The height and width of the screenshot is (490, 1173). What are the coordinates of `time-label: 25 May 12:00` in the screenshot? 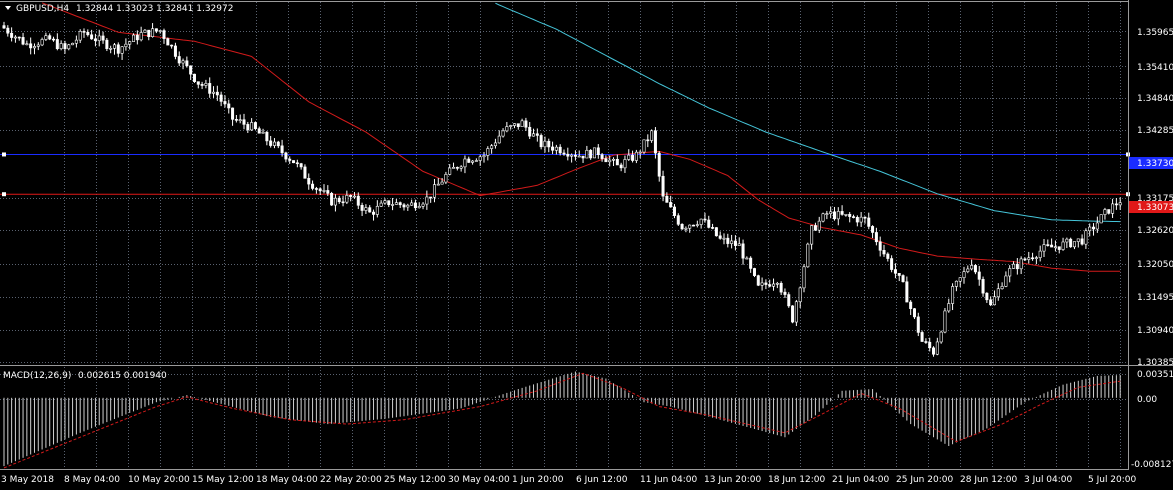 It's located at (415, 480).